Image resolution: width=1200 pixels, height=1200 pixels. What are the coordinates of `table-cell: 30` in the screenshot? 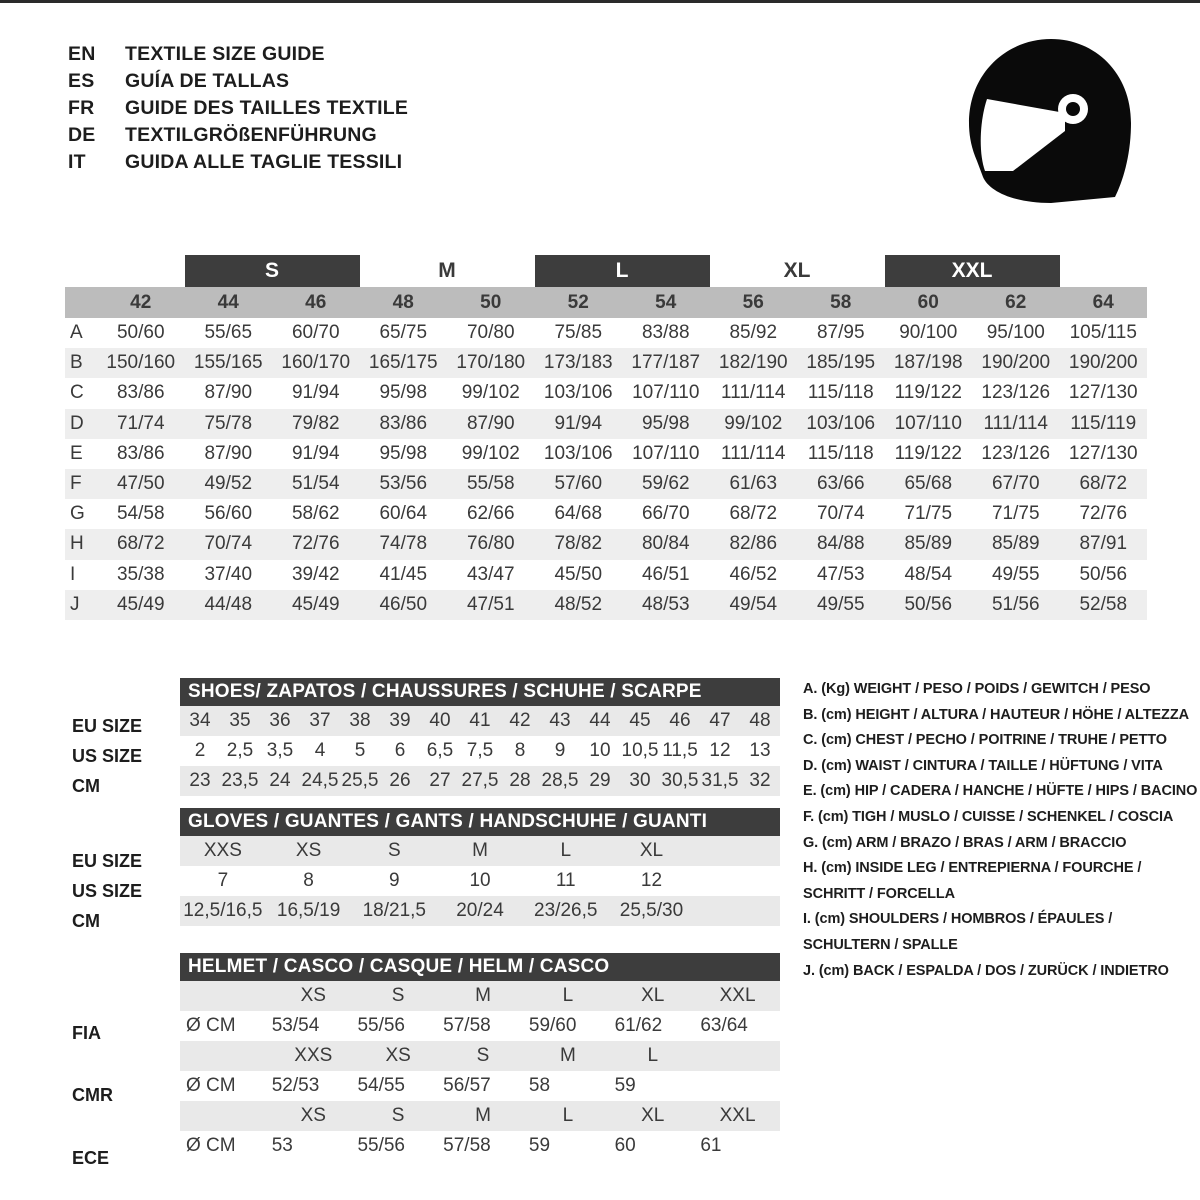 It's located at (640, 780).